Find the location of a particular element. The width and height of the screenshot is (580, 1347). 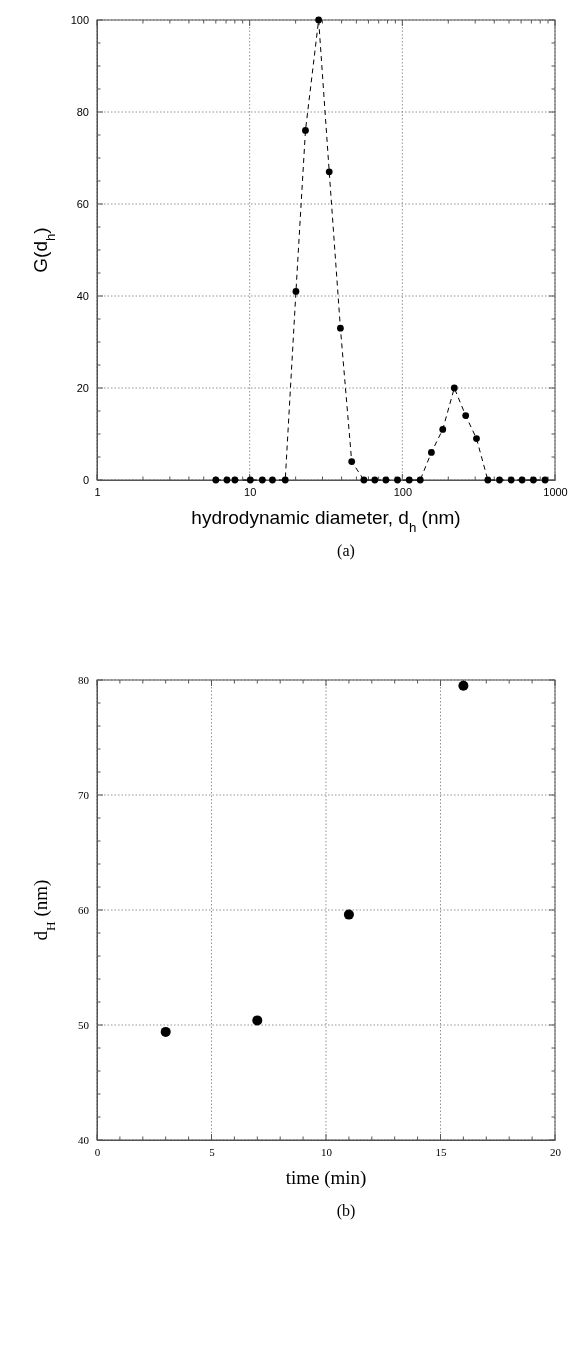

y-tick-label: 50 is located at coordinates (84, 1025).